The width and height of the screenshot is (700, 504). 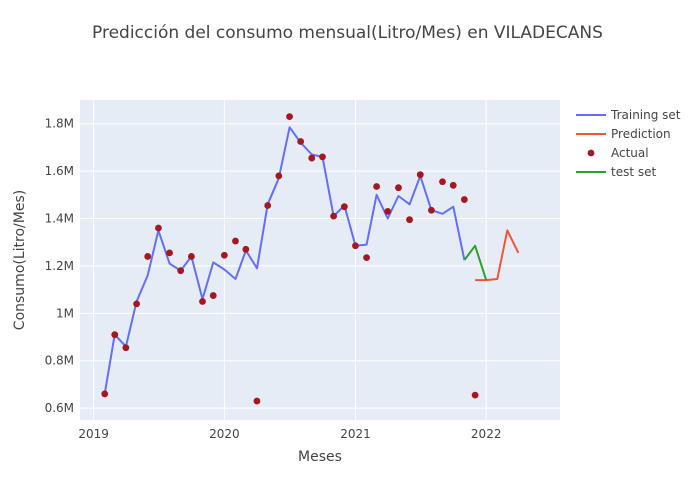 I want to click on y-tick-label: 1.2M, so click(x=59, y=266).